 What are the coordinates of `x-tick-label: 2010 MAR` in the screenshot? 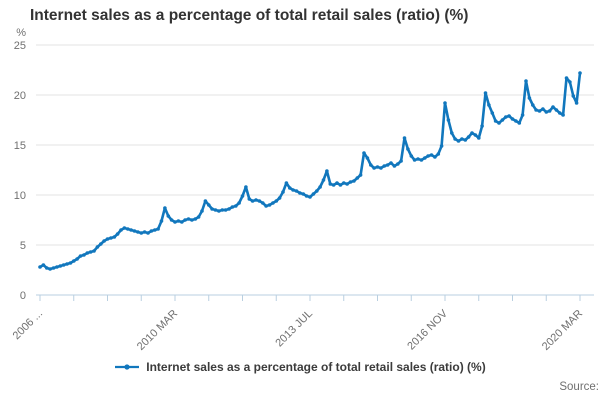 It's located at (157, 330).